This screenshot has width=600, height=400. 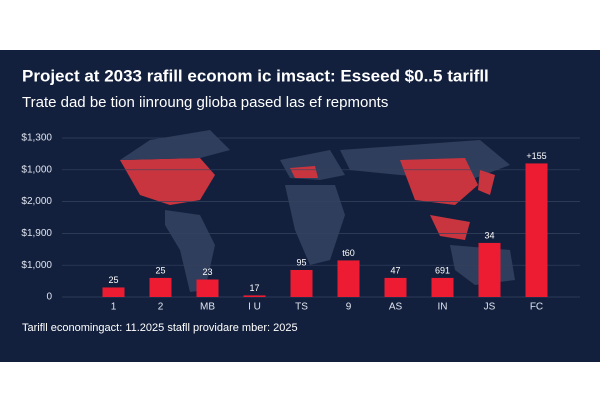 What do you see at coordinates (114, 307) in the screenshot?
I see `x-tick-label: 1` at bounding box center [114, 307].